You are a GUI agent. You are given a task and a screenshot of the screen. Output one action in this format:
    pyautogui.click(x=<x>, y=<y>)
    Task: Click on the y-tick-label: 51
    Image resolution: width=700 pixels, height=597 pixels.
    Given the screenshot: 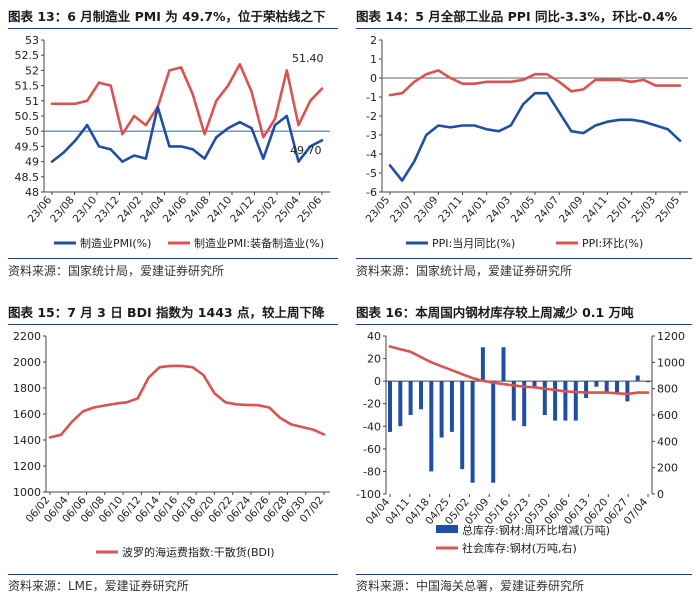 What is the action you would take?
    pyautogui.click(x=32, y=101)
    